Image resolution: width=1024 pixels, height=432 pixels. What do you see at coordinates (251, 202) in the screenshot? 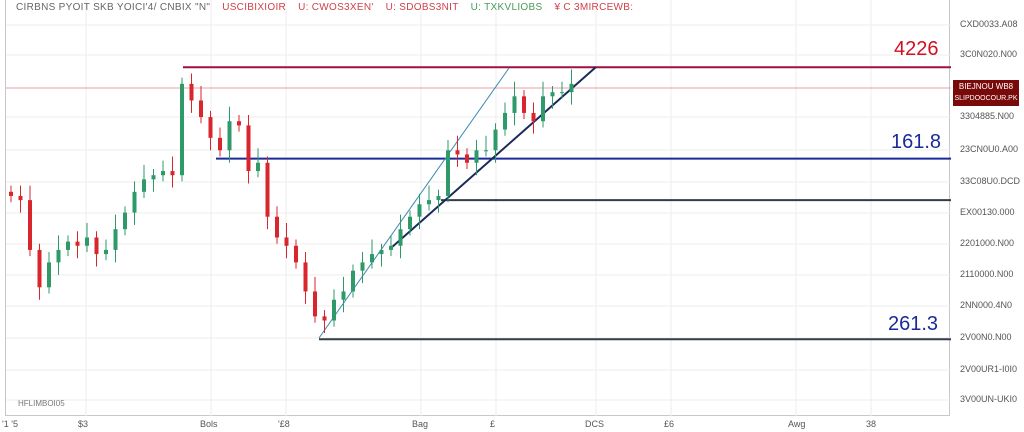
I see `trend-anchor` at bounding box center [251, 202].